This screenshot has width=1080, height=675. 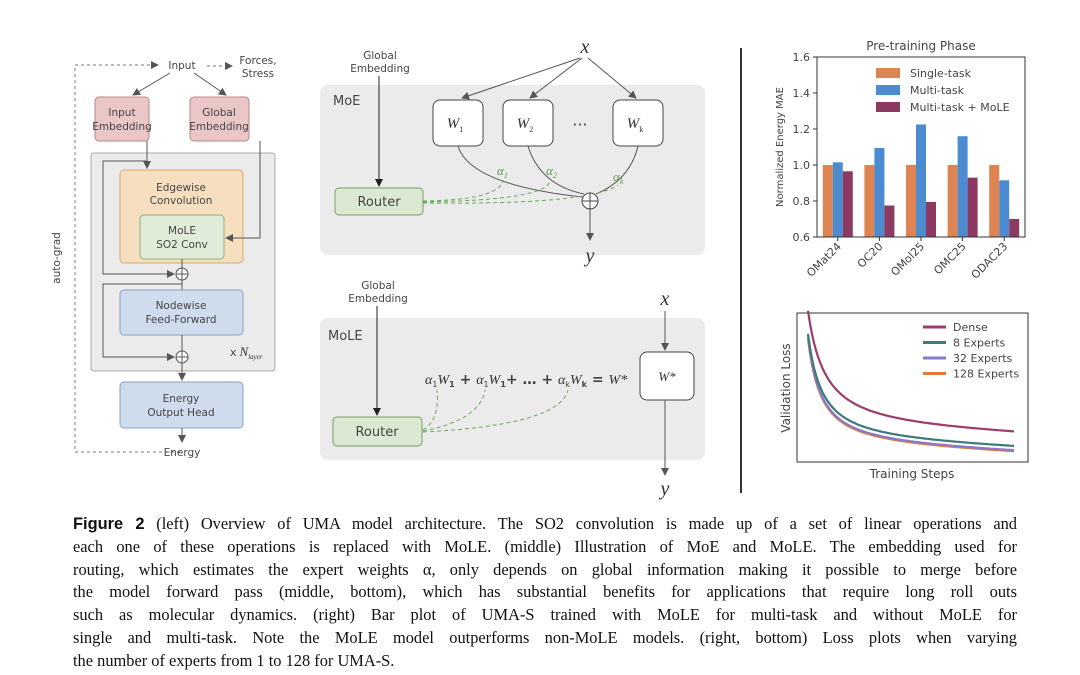 I want to click on x-tick-label: ODAC23, so click(x=990, y=261).